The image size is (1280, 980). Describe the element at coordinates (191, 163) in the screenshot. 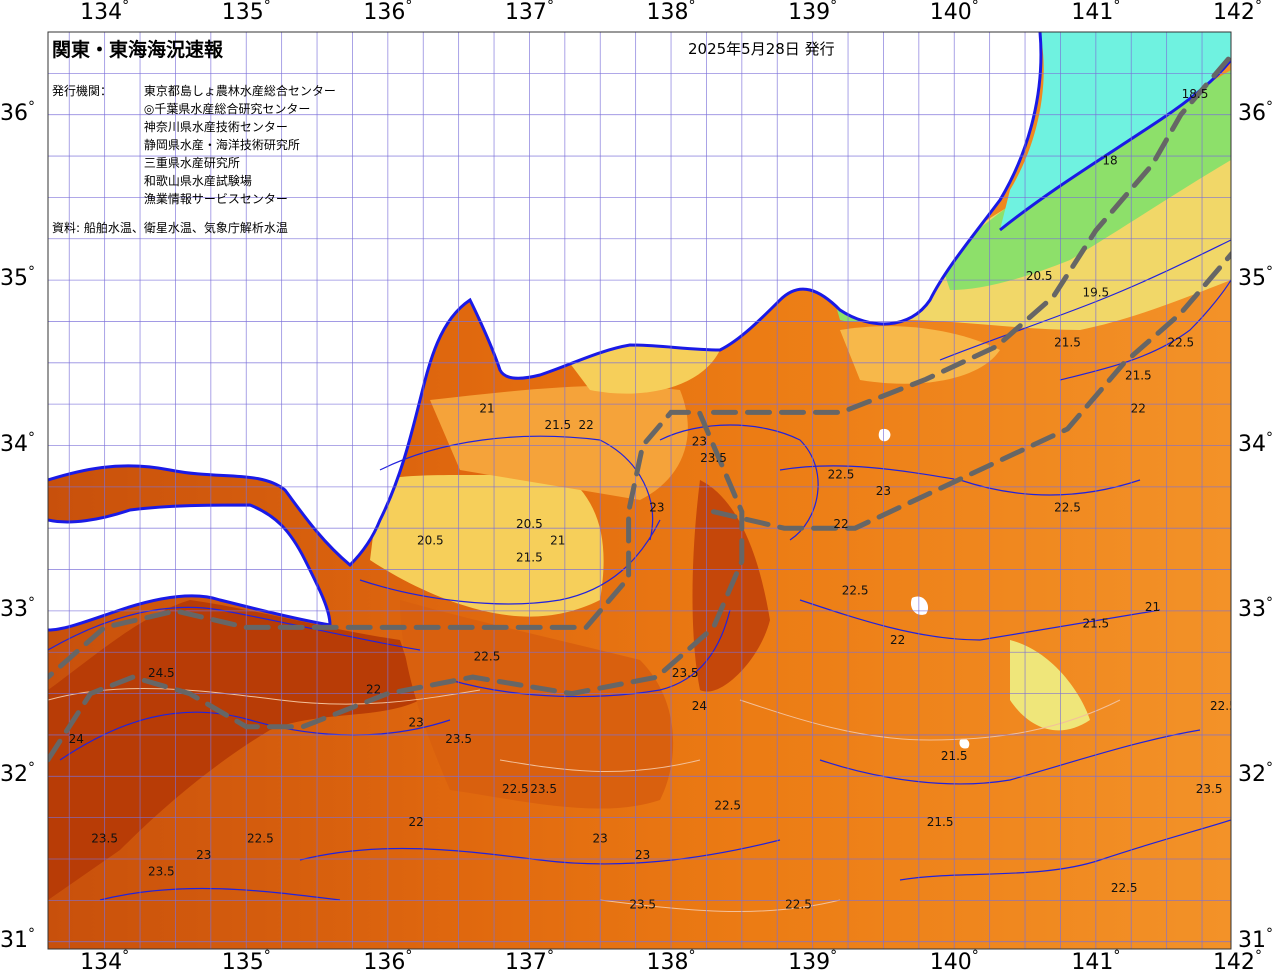

I see `issuer-item: 三重県水産研究所` at that location.